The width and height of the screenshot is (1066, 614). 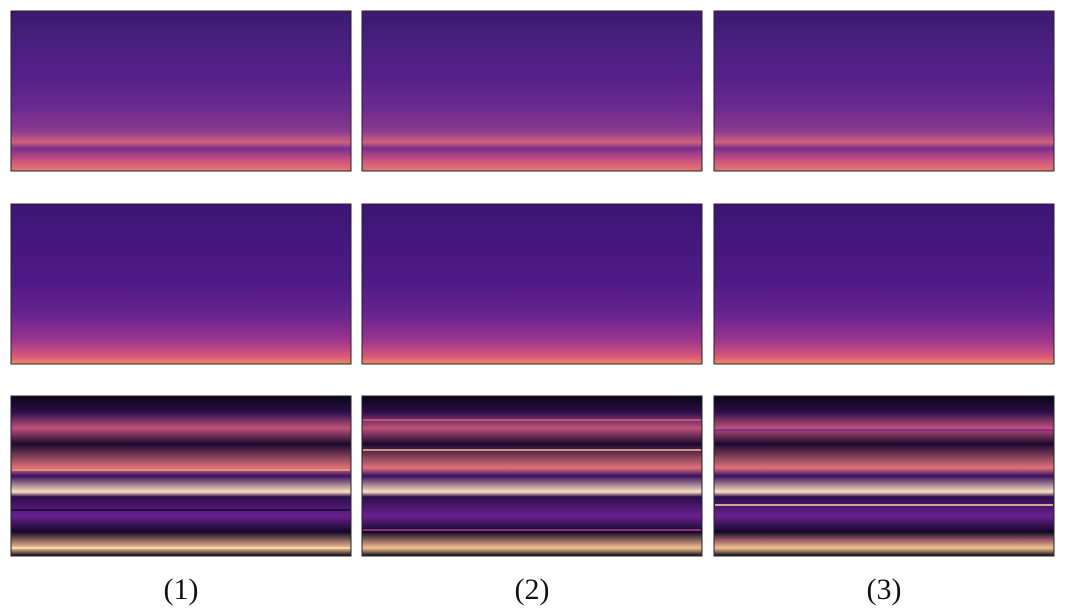 What do you see at coordinates (181, 589) in the screenshot?
I see `panel-label: (1)` at bounding box center [181, 589].